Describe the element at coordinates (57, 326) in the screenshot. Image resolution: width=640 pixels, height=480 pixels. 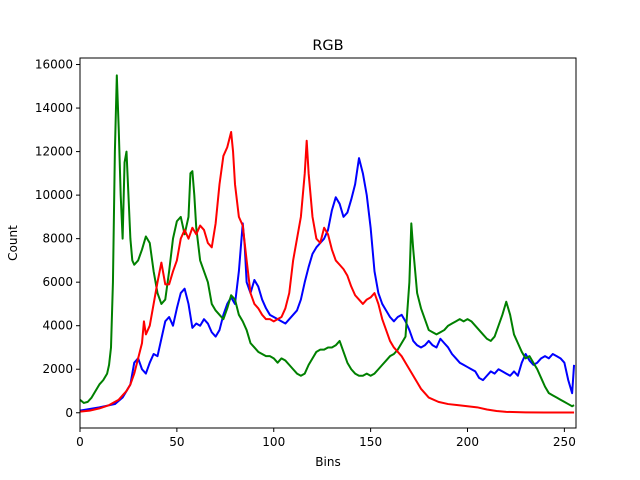
I see `y-tick-label: 4000` at that location.